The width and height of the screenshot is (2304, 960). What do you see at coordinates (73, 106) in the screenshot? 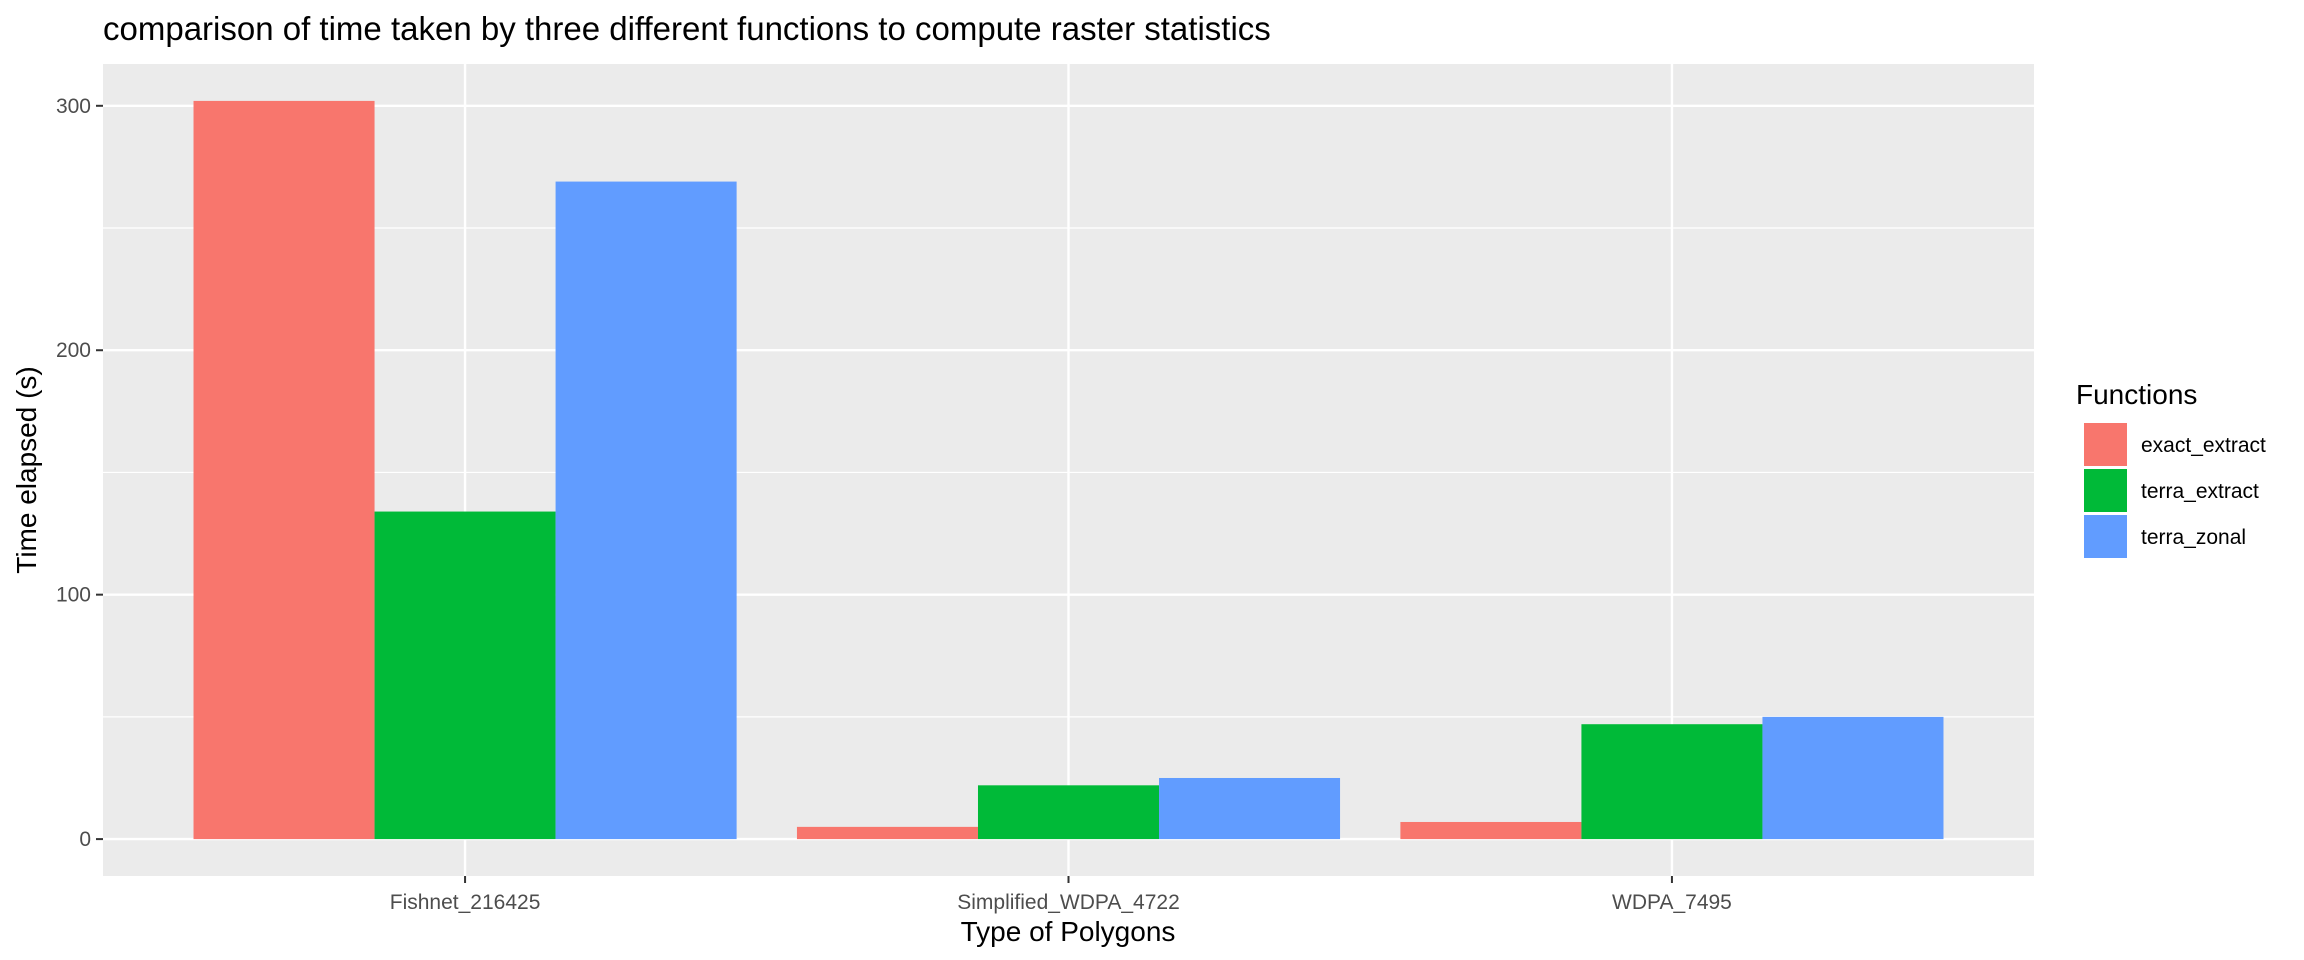
I see `y-tick-label: 300` at bounding box center [73, 106].